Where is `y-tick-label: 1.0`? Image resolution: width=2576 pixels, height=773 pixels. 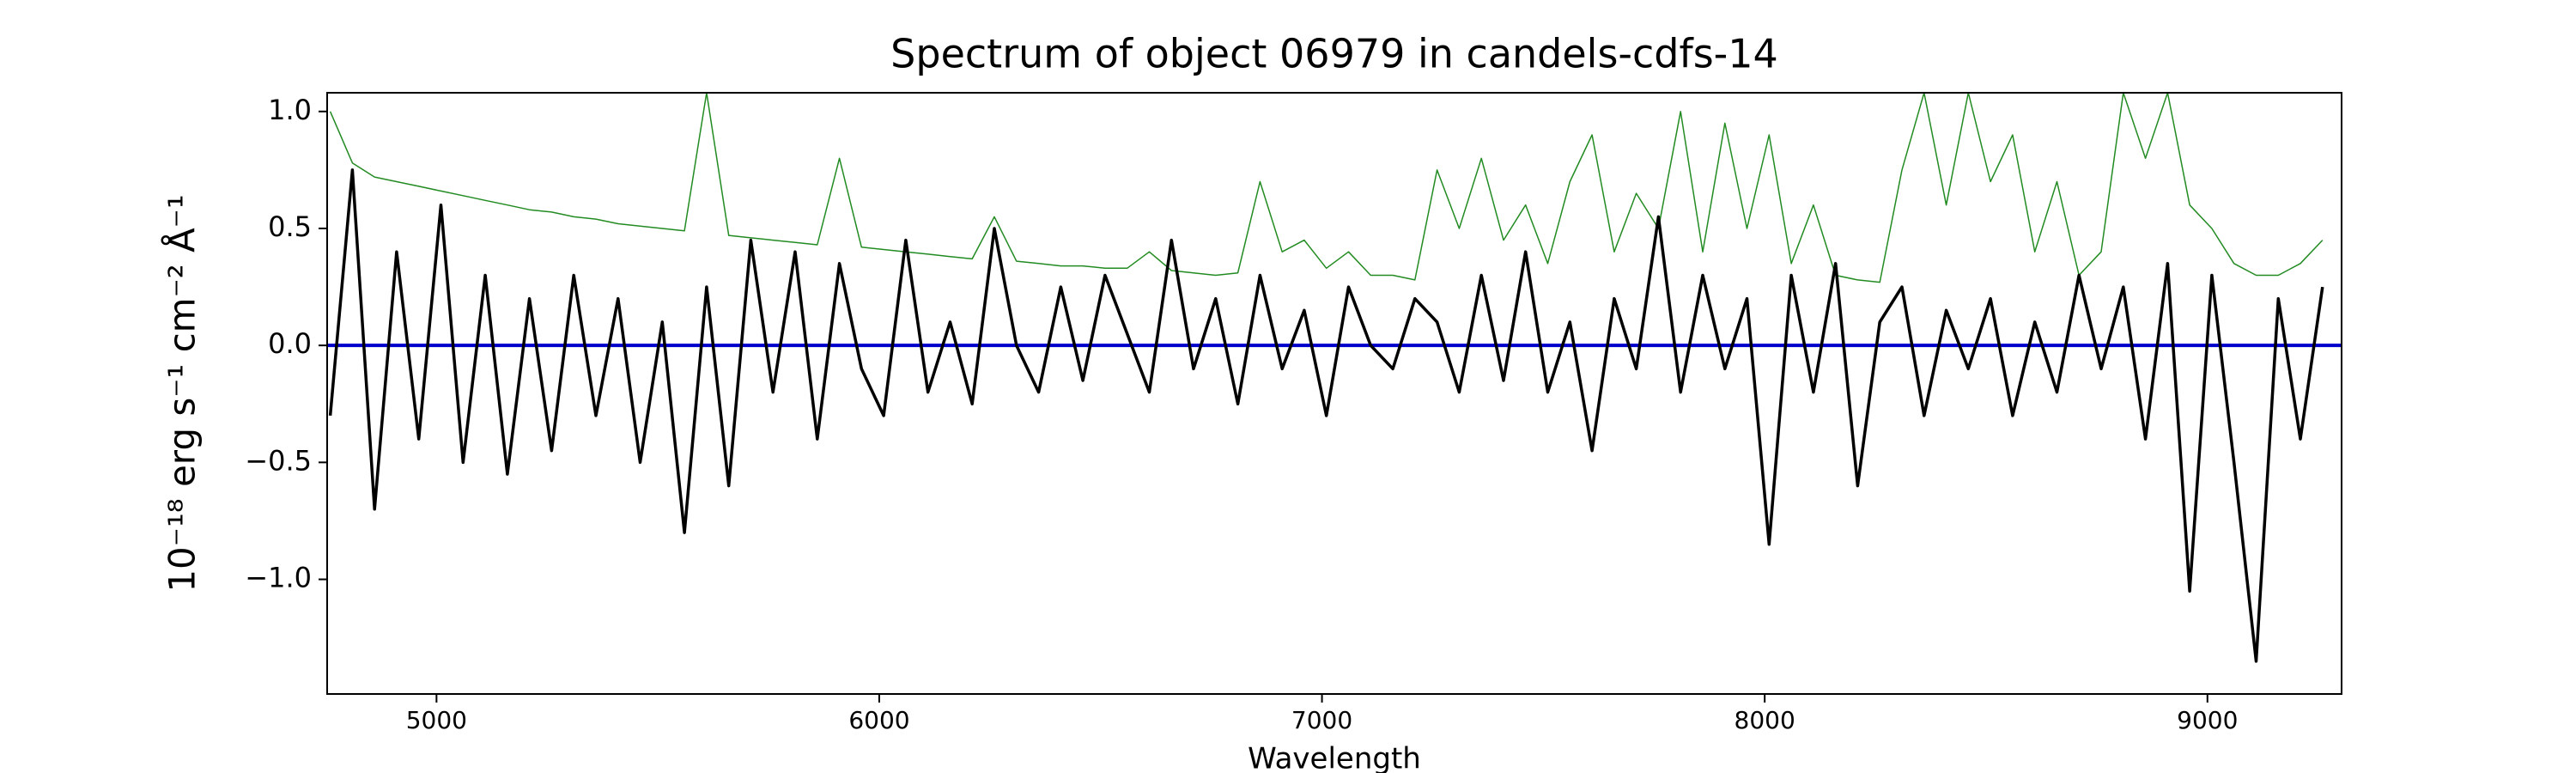
y-tick-label: 1.0 is located at coordinates (290, 110).